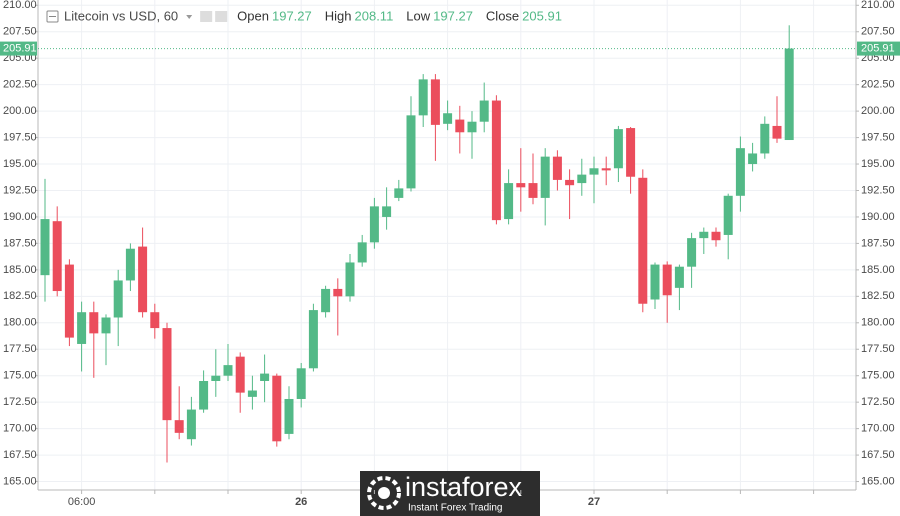 The height and width of the screenshot is (516, 900). What do you see at coordinates (338, 15) in the screenshot?
I see `ohlc-label: High` at bounding box center [338, 15].